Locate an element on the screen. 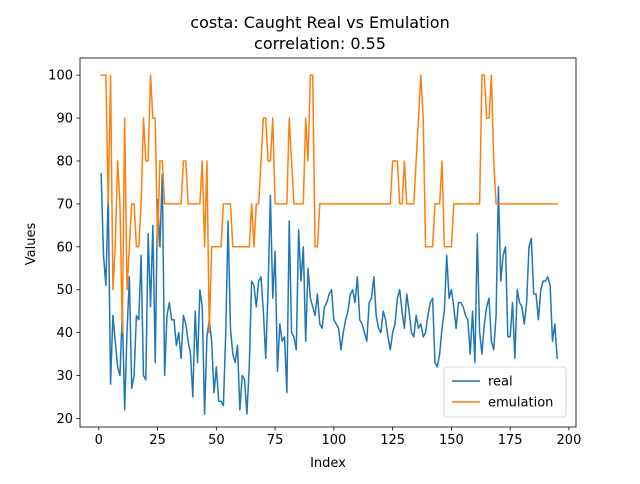 The width and height of the screenshot is (640, 484). y-tick-label: 60 is located at coordinates (64, 247).